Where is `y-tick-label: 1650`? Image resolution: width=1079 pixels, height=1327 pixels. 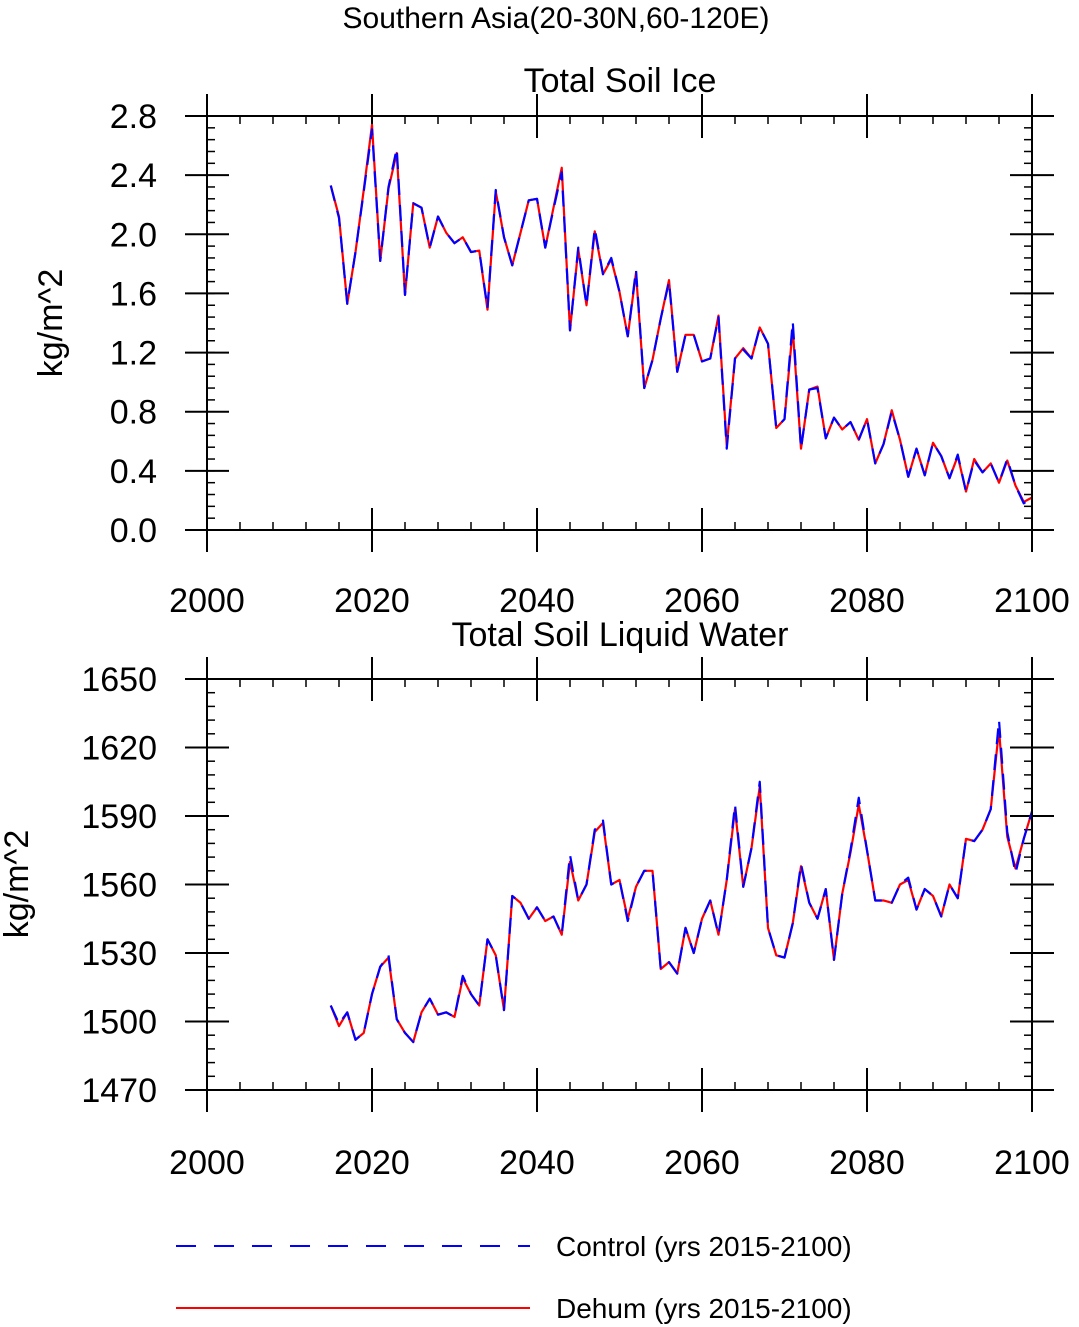
y-tick-label: 1650 is located at coordinates (119, 680).